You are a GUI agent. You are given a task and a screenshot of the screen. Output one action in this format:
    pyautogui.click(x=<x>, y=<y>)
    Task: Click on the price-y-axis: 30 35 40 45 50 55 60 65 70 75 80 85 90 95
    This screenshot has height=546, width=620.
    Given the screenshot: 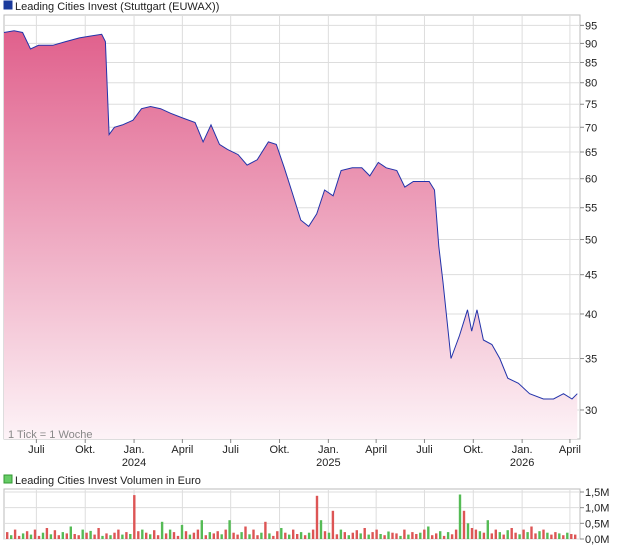 What is the action you would take?
    pyautogui.click(x=588, y=218)
    